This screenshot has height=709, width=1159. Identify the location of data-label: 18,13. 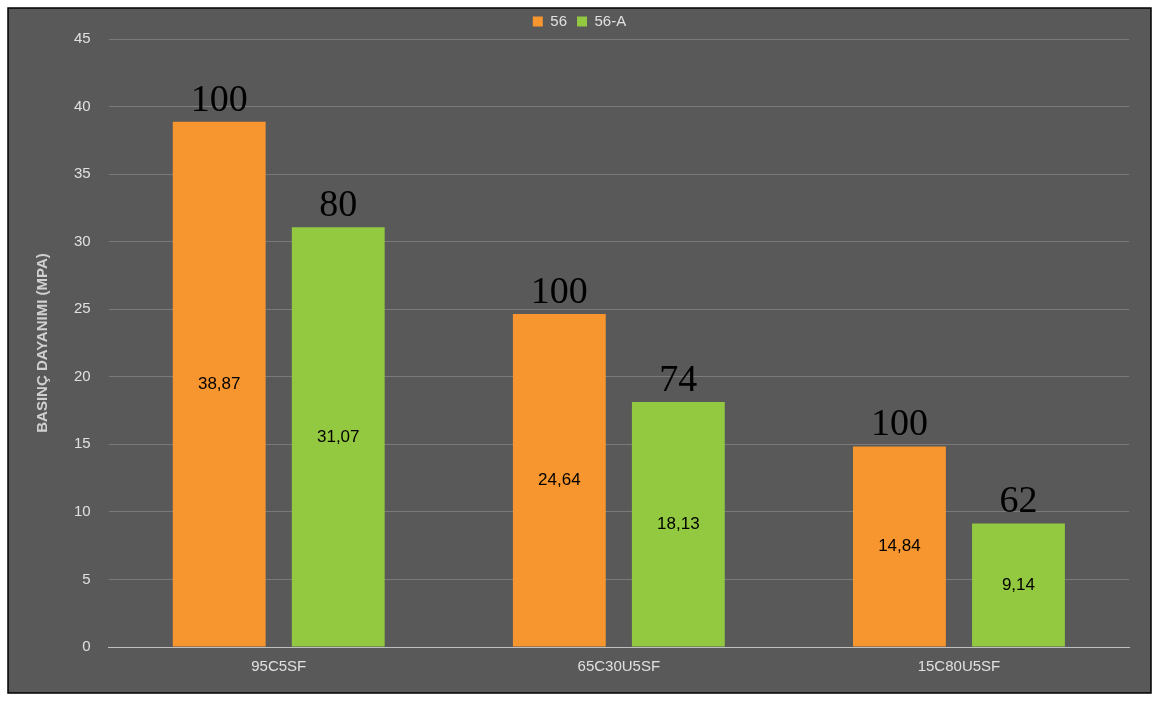
(678, 523).